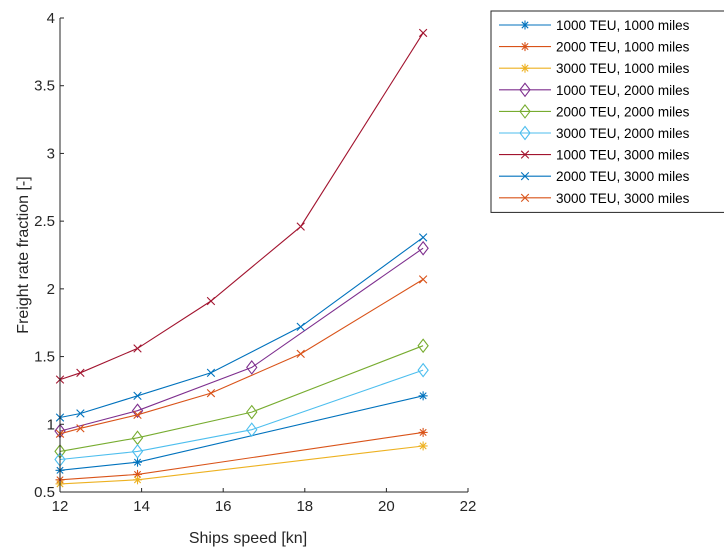 The image size is (724, 551). I want to click on x-tick-label: 18, so click(304, 506).